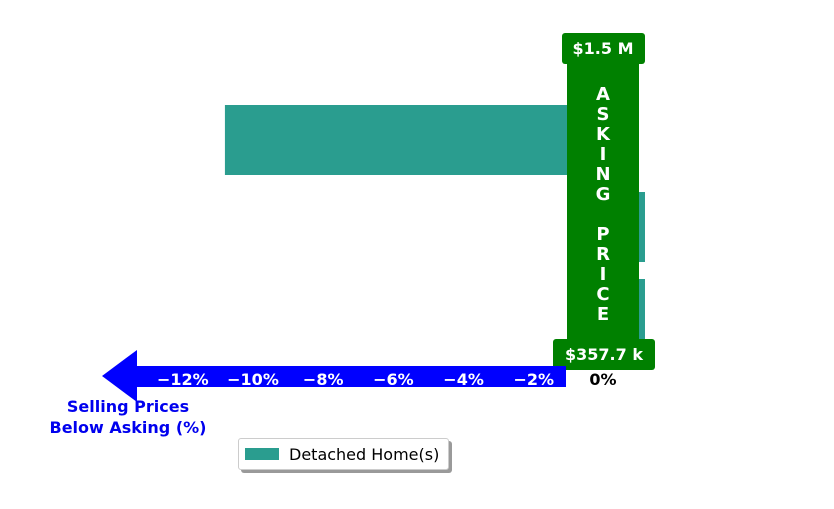 Image resolution: width=834 pixels, height=509 pixels. Describe the element at coordinates (603, 194) in the screenshot. I see `asking-letter: G` at that location.